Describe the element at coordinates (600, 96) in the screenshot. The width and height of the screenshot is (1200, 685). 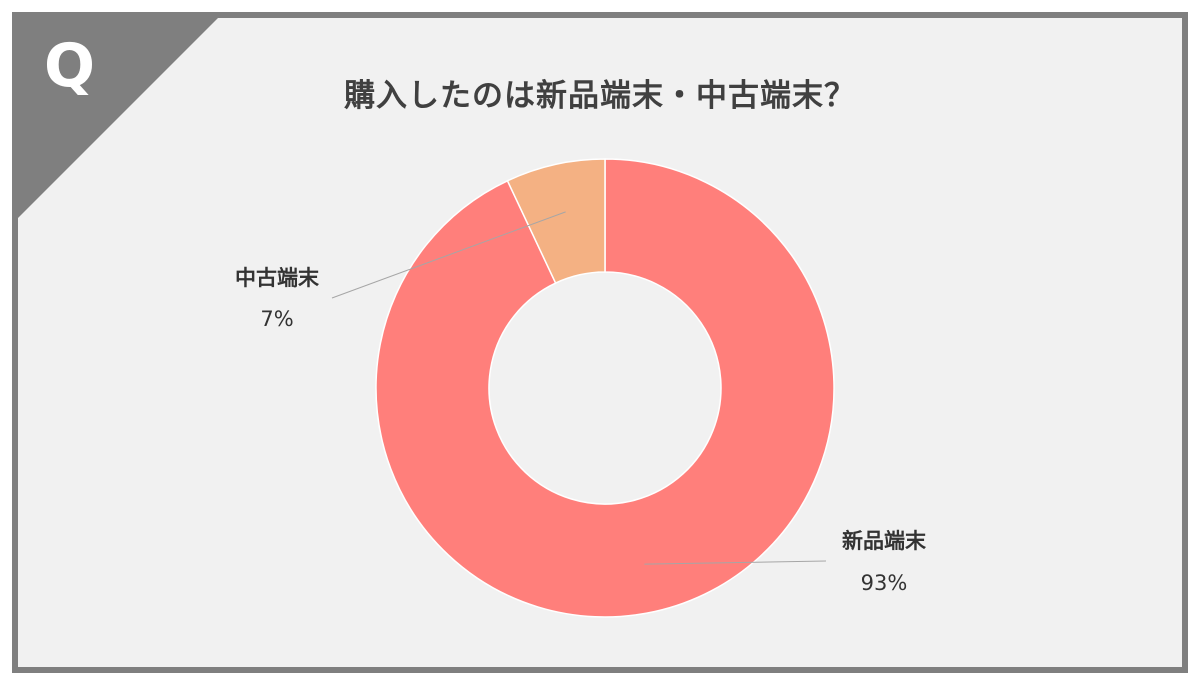
I see `chart-title: 購入したのは新品端末・中古端末？` at that location.